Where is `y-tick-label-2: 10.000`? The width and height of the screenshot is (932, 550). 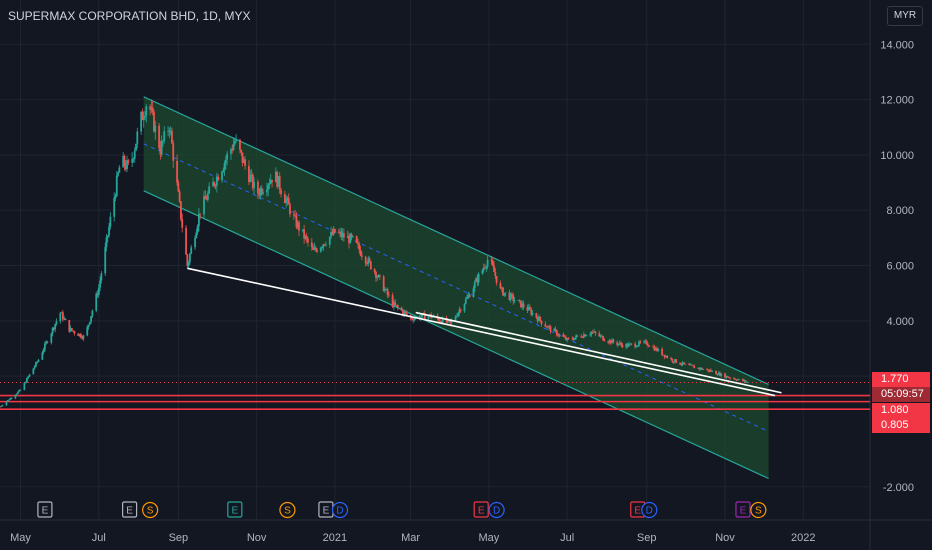
y-tick-label-2: 10.000 is located at coordinates (897, 156).